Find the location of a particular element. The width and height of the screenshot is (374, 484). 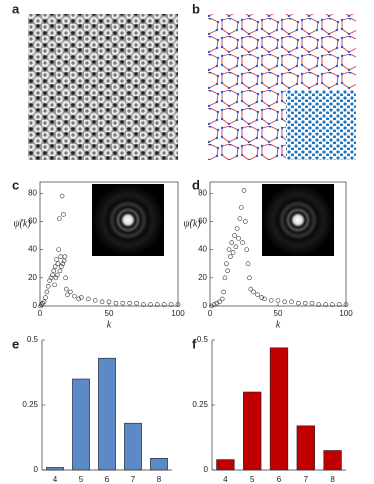

y-tick-label: 0.25 is located at coordinates (30, 404).